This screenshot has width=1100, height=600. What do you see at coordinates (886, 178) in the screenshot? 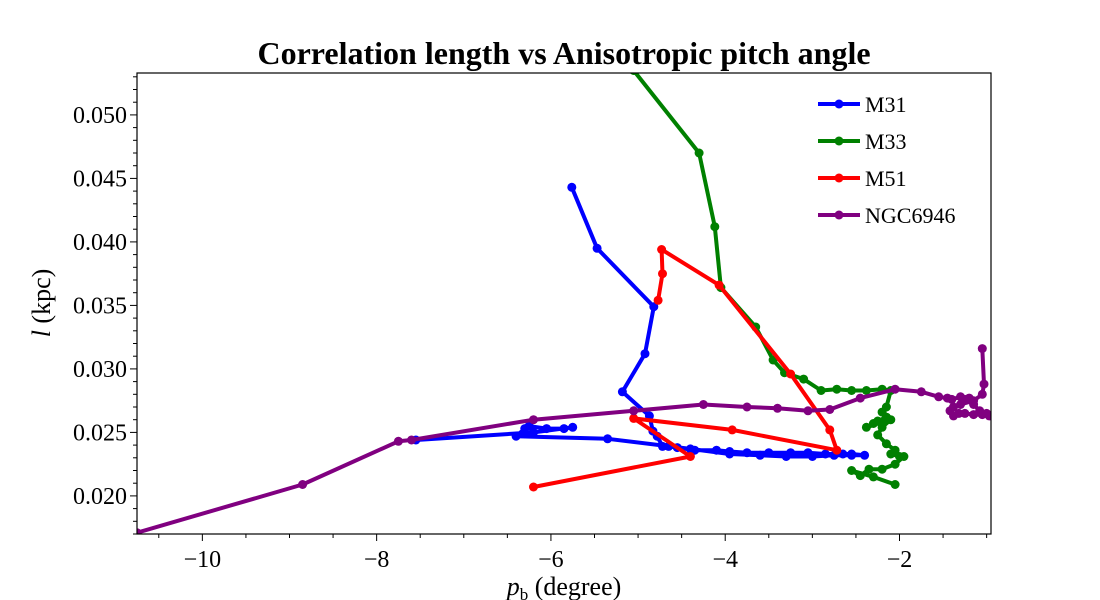
I see `legend-label: M51` at bounding box center [886, 178].